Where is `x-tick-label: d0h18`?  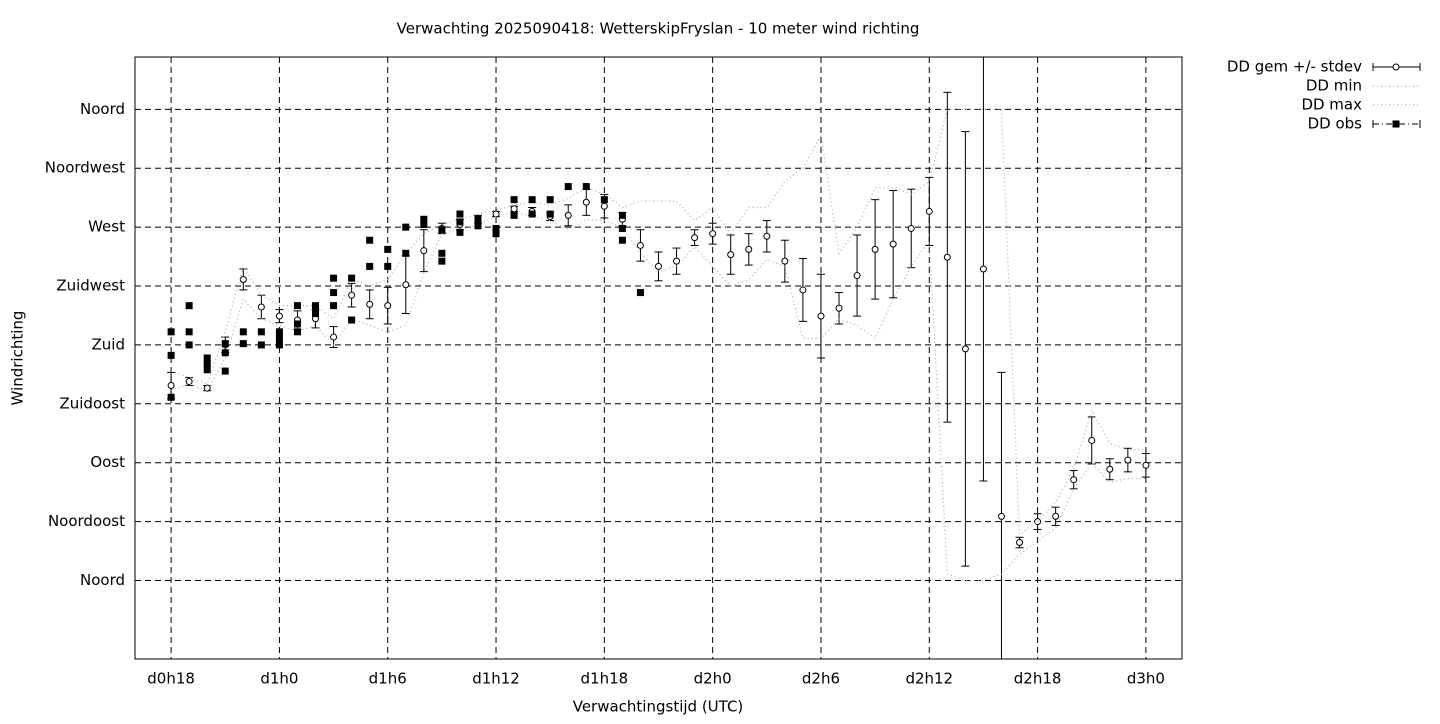
x-tick-label: d0h18 is located at coordinates (171, 679).